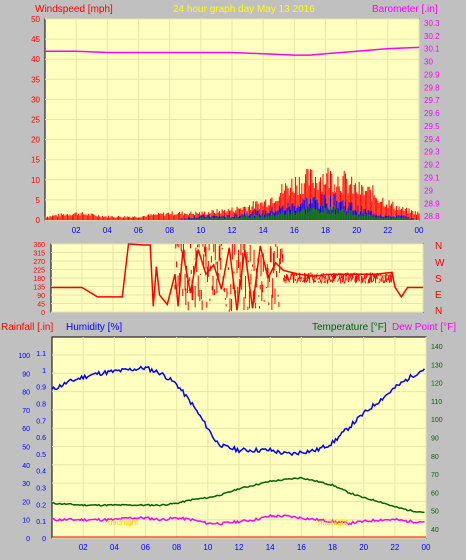 This screenshot has height=560, width=466. What do you see at coordinates (24, 356) in the screenshot?
I see `humidity-y-tick-label: 100` at bounding box center [24, 356].